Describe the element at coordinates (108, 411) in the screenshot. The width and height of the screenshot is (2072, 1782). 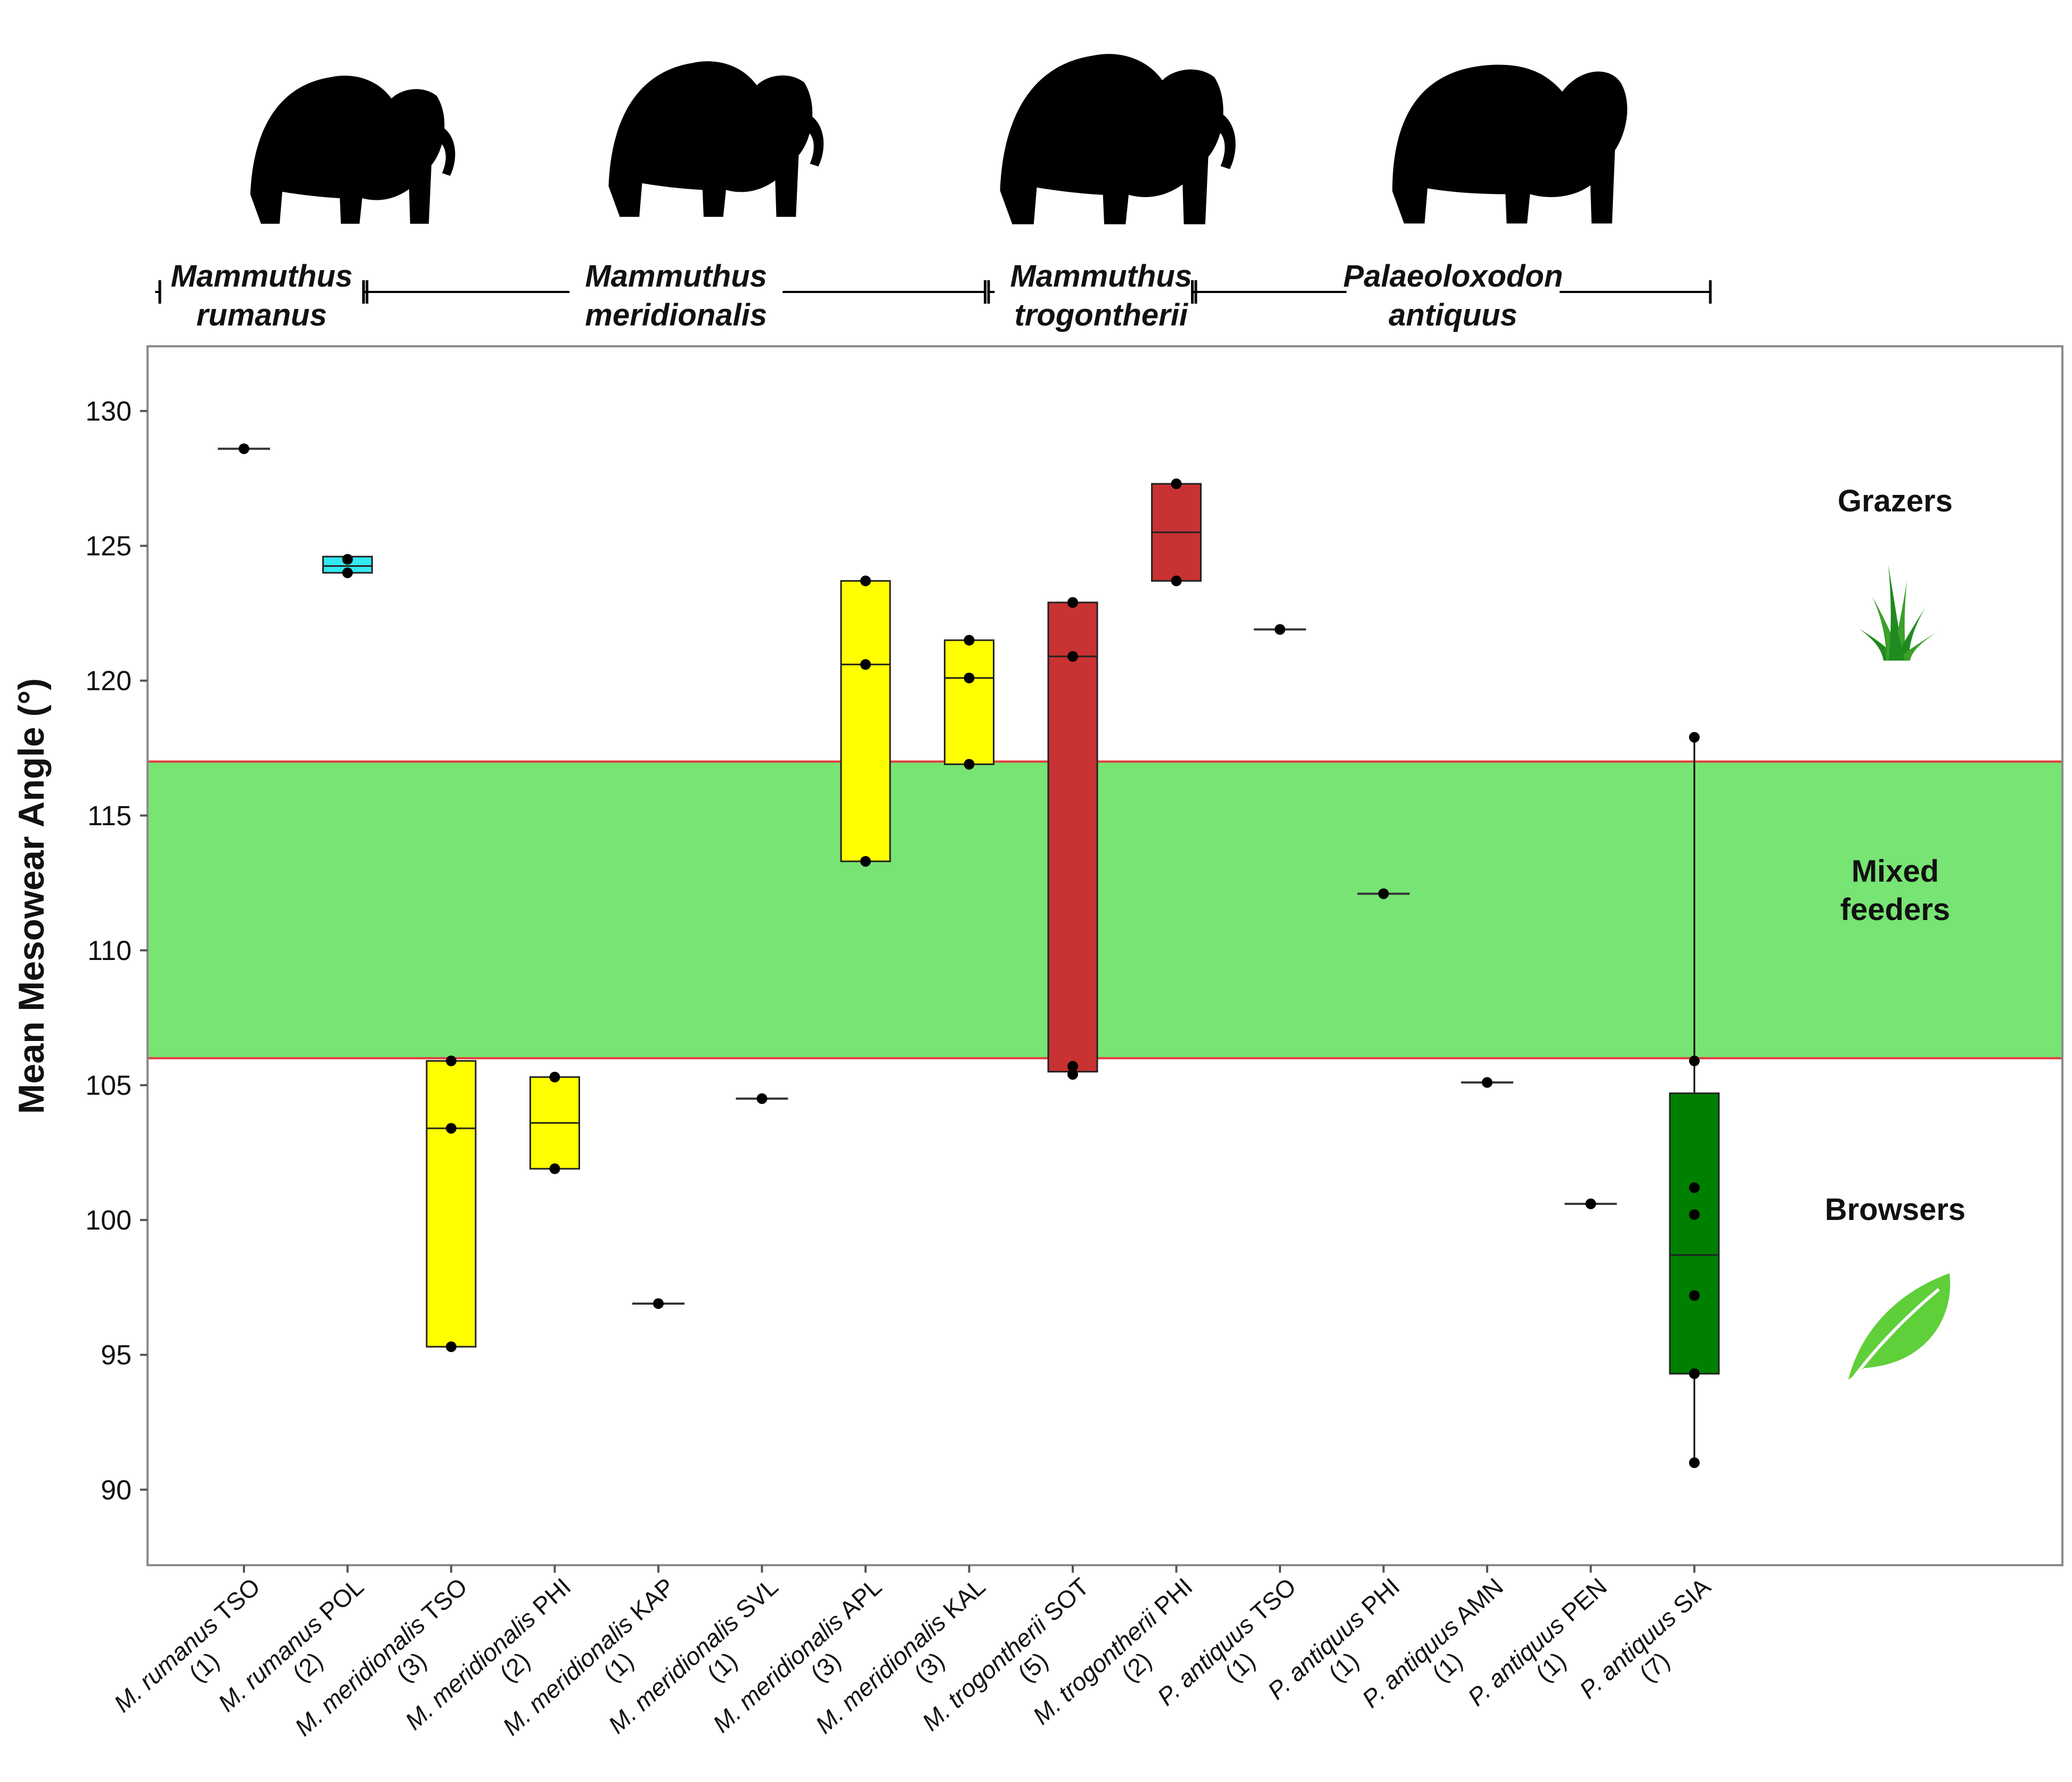
I see `y-tick-label: 130` at that location.